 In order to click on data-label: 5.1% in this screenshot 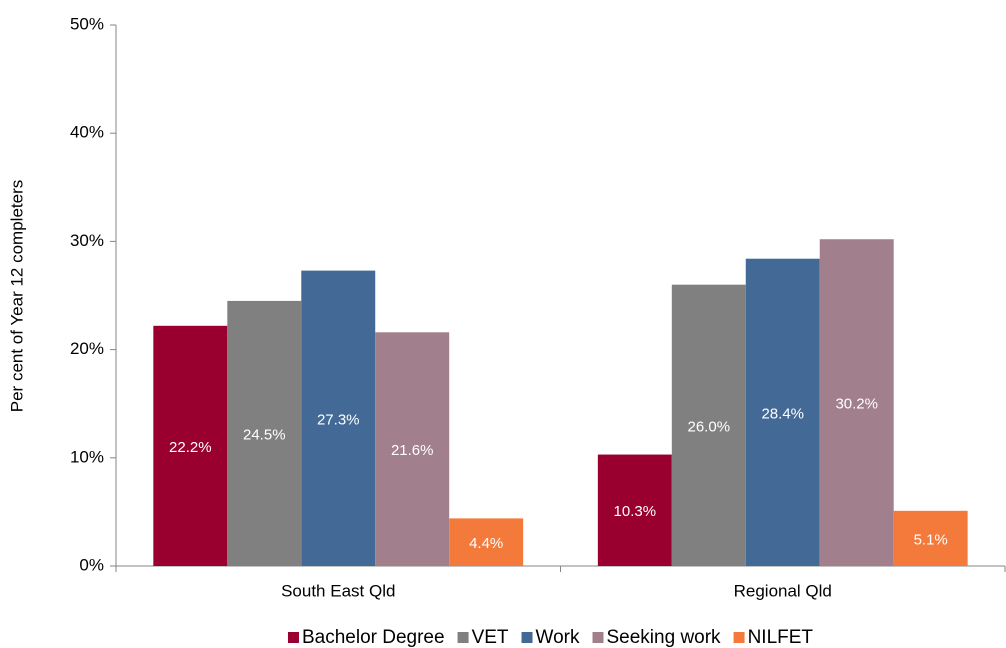, I will do `click(931, 539)`.